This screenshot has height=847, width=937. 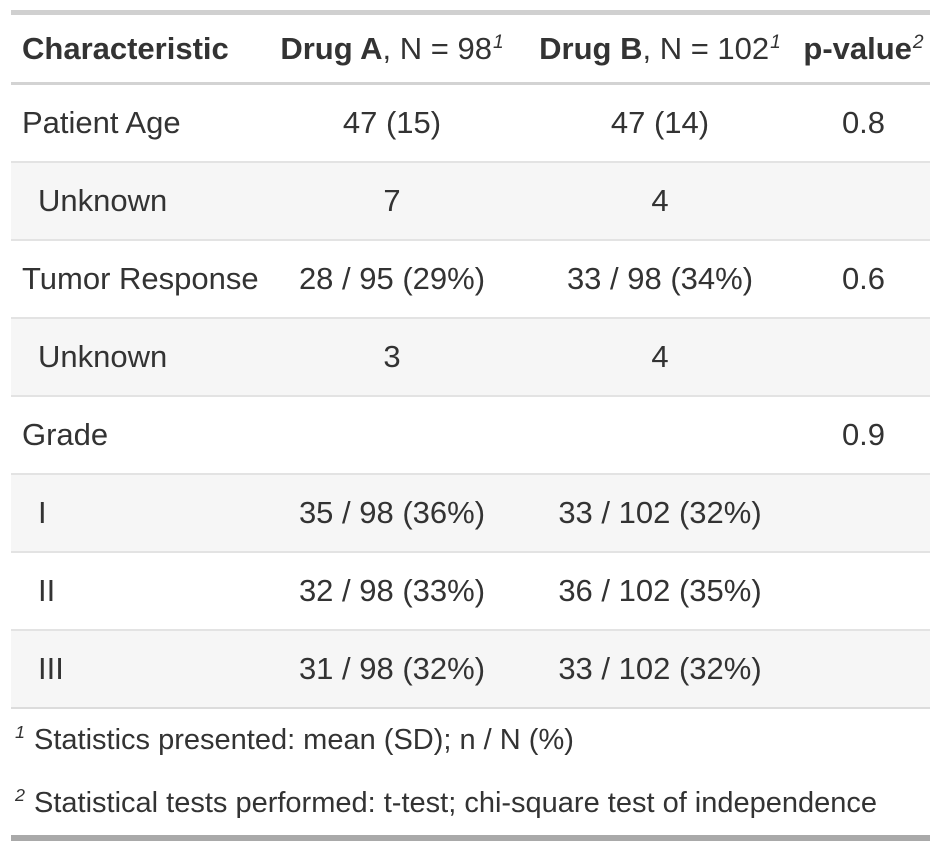 I want to click on p-value: 0.6, so click(x=863, y=278).